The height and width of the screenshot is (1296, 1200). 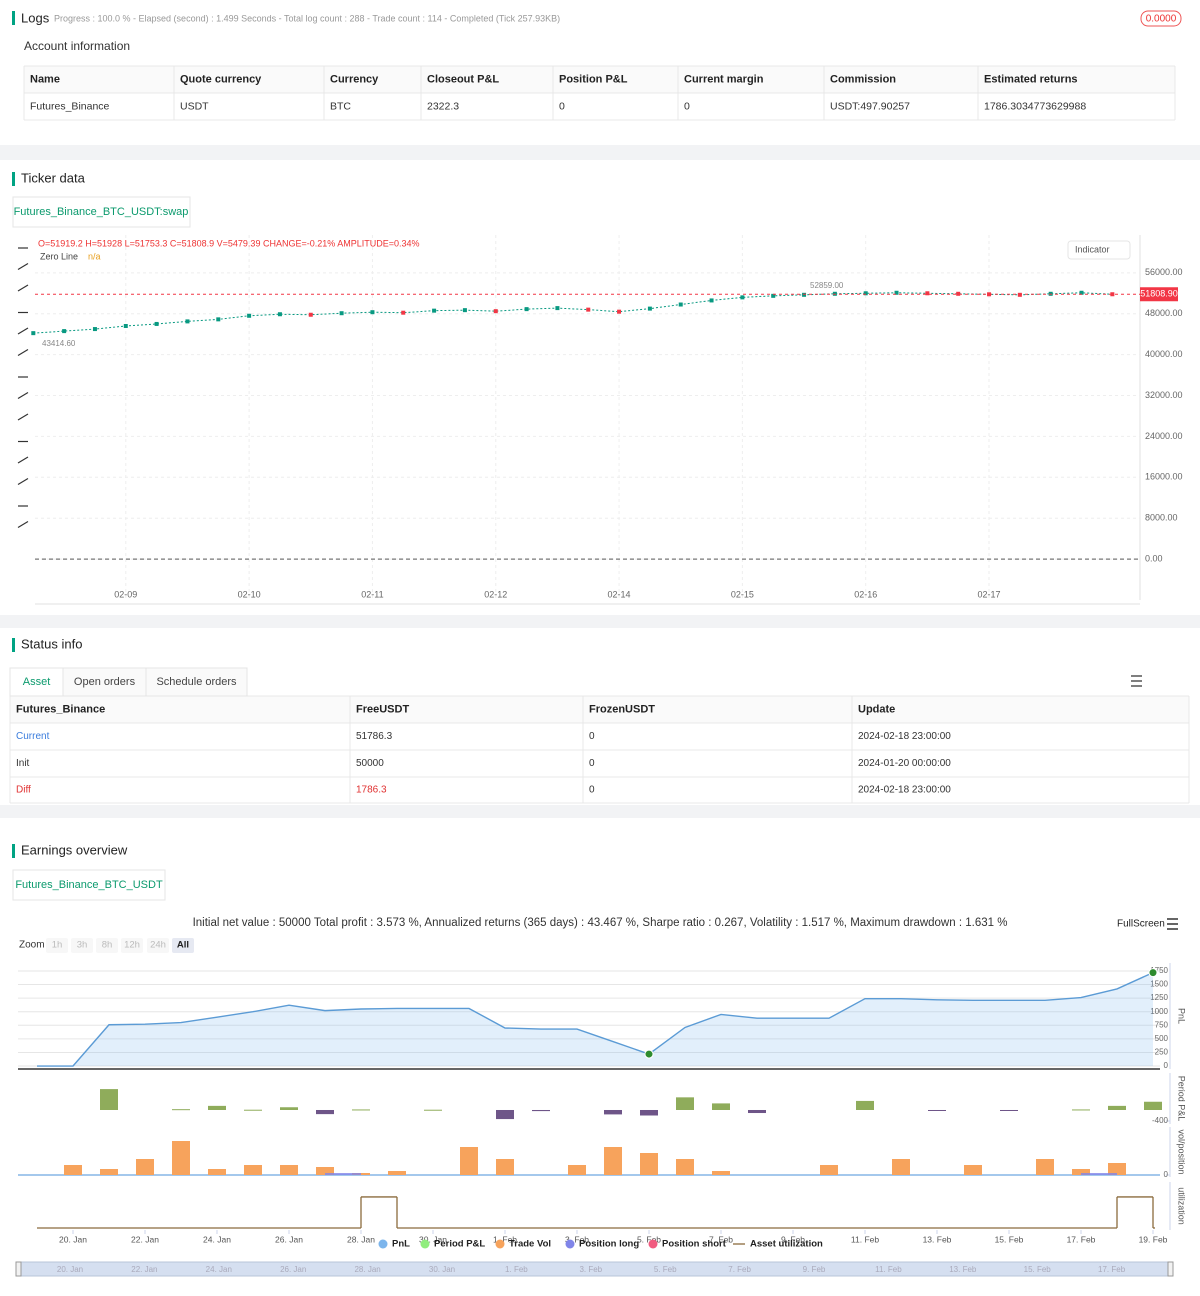 I want to click on tab-label: Futures_Binance_BTC_USDT:swap, so click(x=101, y=212).